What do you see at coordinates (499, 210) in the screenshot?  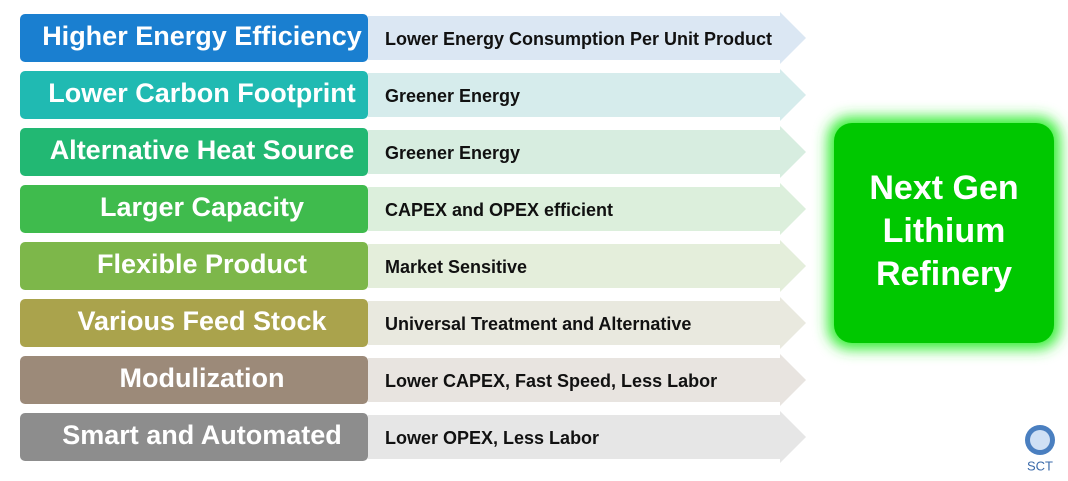 I see `benefit-text: CAPEX and OPEX efficient` at bounding box center [499, 210].